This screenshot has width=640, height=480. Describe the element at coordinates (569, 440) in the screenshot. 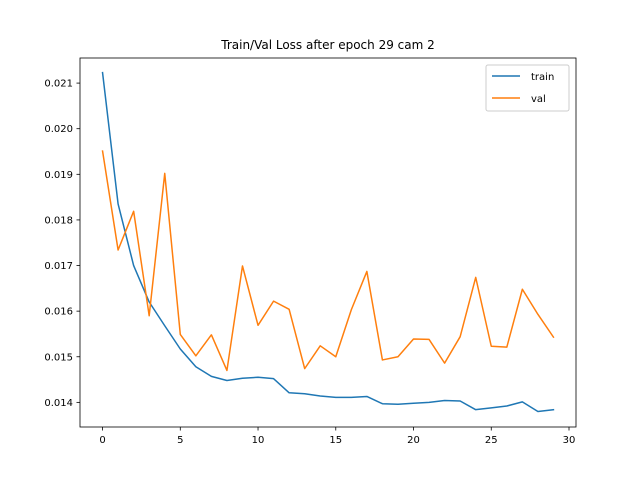

I see `x-tick-label: 30` at that location.